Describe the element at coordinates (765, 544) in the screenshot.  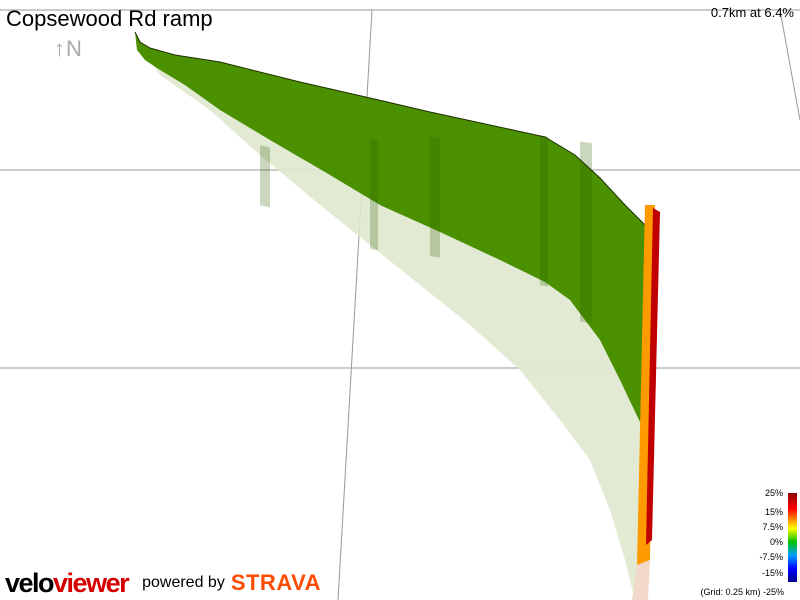
I see `gradient-legend: 25% 15% 7.5% 0% -7.5% -15%` at that location.